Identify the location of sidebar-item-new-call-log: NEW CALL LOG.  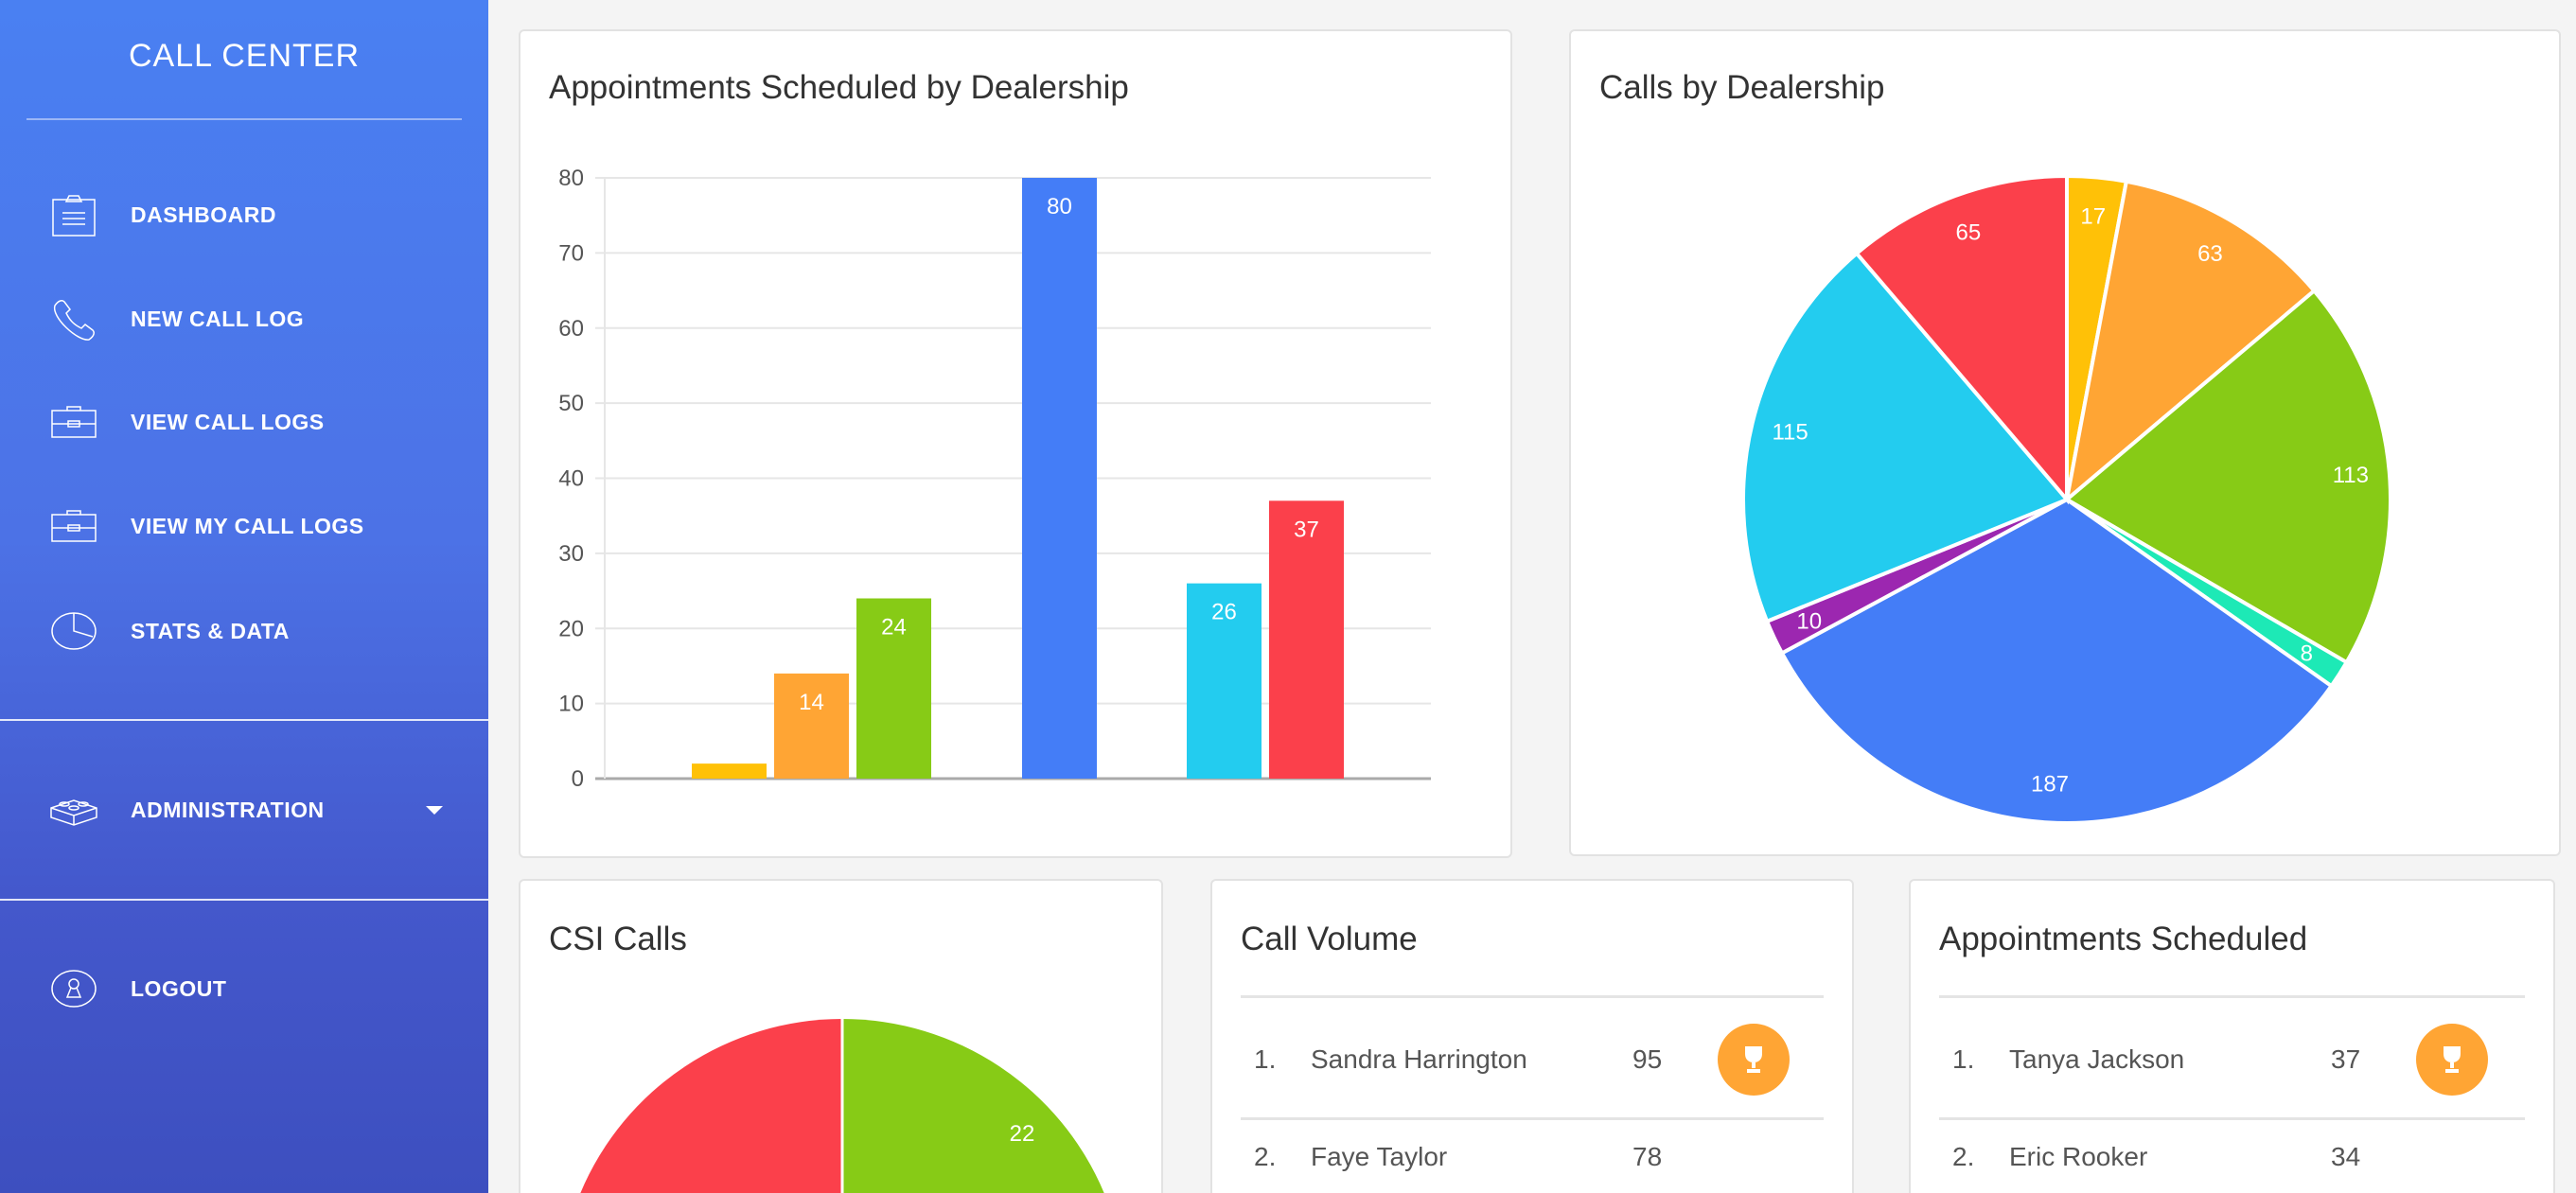
(244, 319).